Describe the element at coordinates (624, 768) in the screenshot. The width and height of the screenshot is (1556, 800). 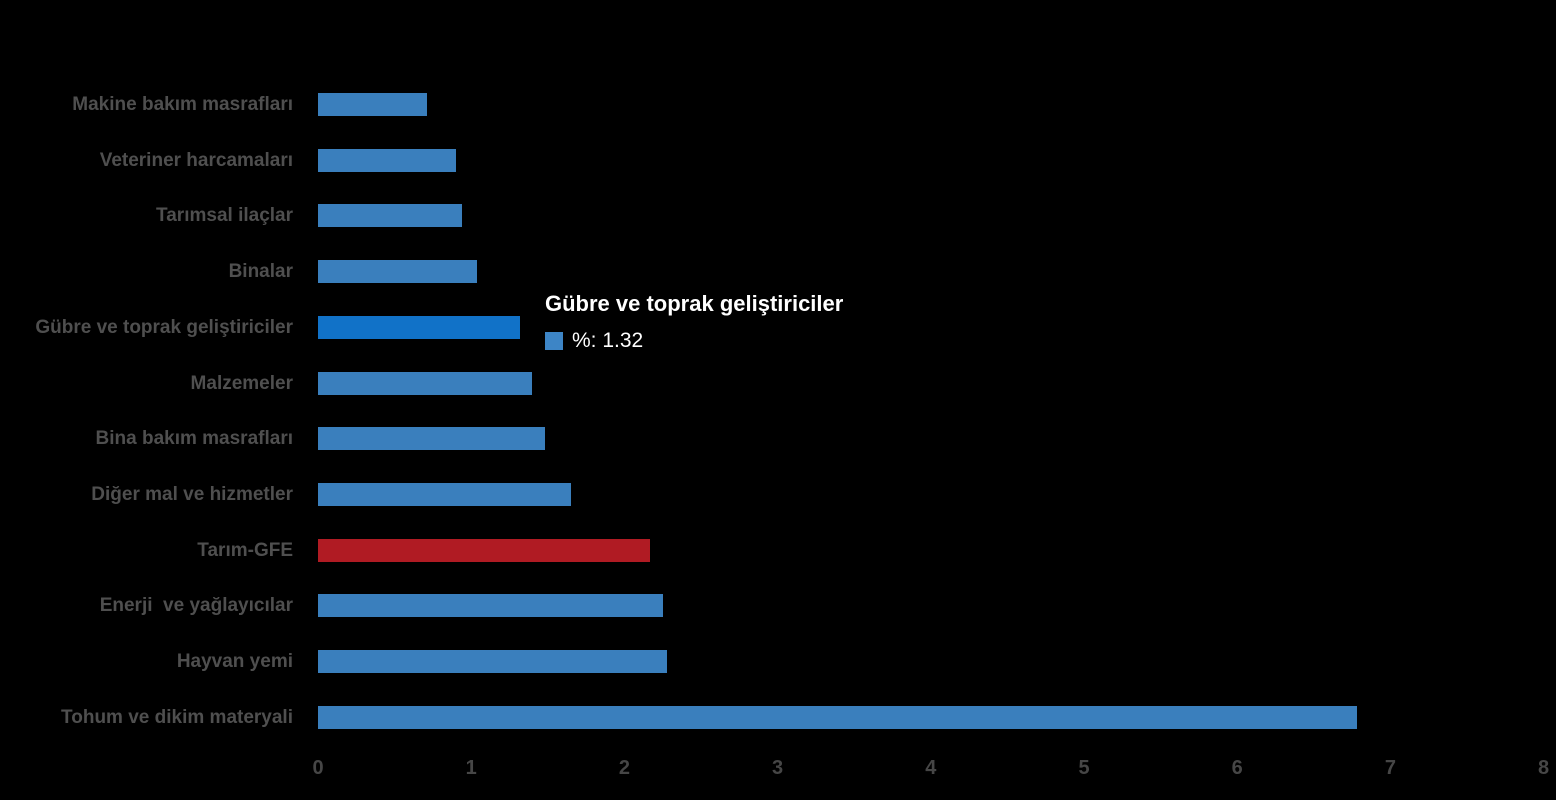
I see `x-tick-label: 2` at that location.